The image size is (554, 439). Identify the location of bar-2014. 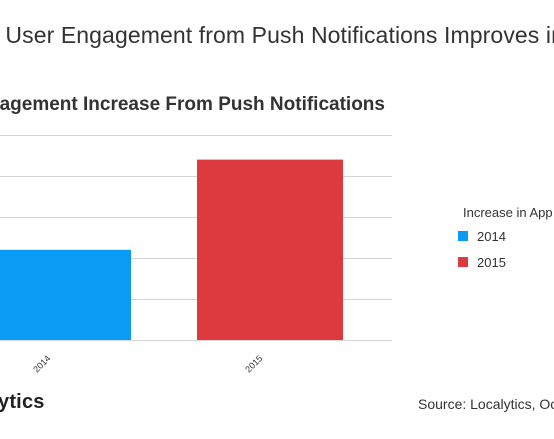
(65, 294).